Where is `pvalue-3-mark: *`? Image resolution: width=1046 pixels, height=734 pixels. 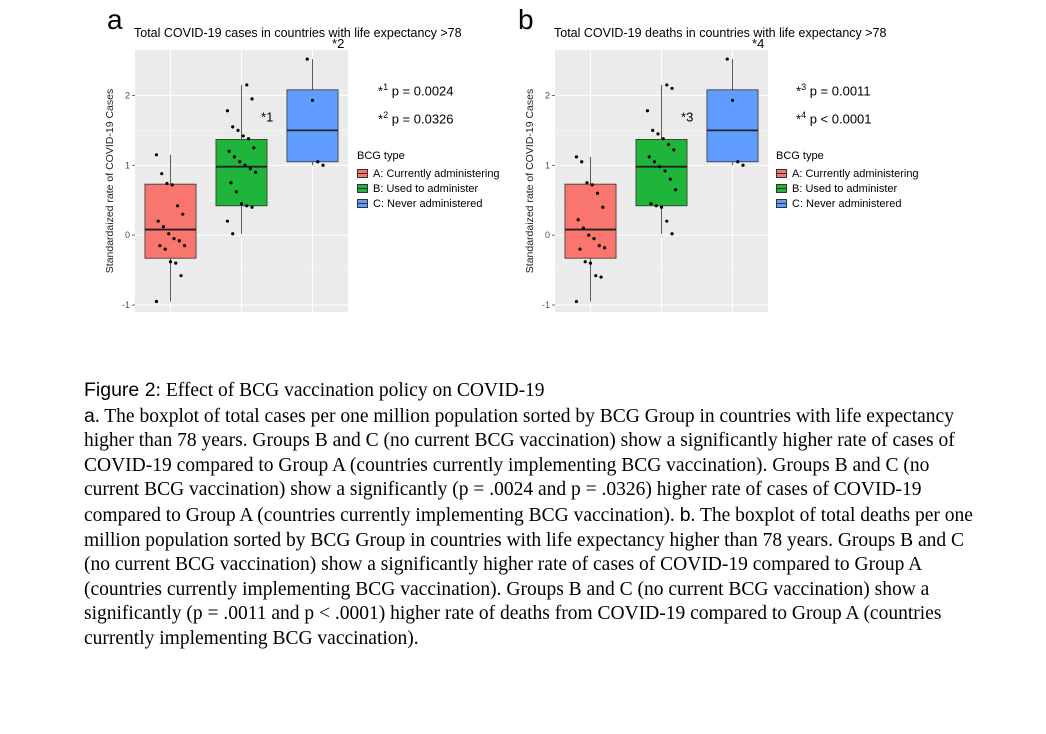 pvalue-3-mark: * is located at coordinates (799, 91).